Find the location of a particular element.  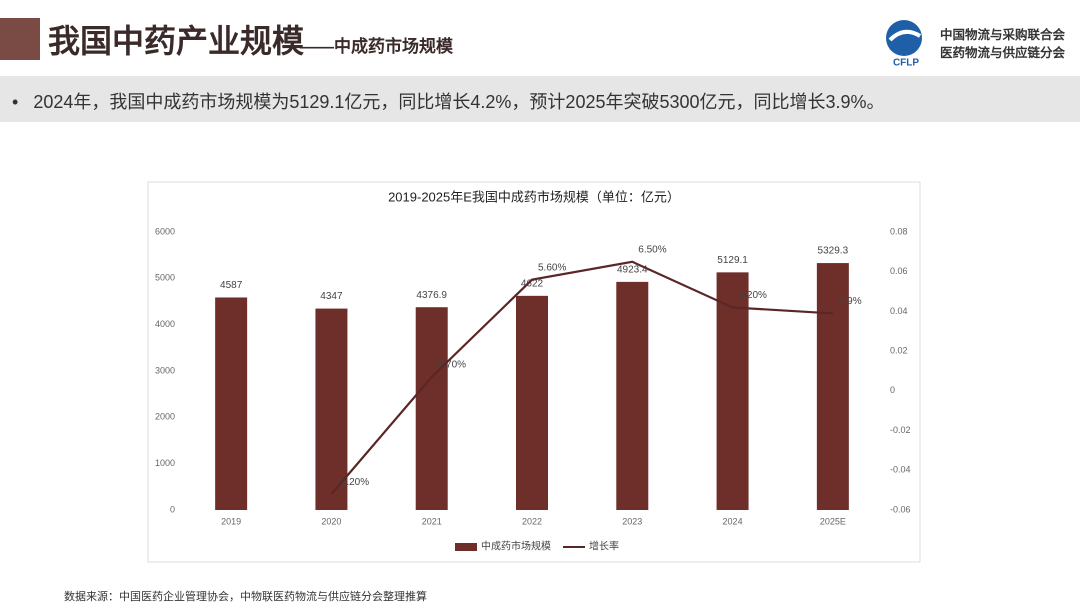

legend-label: 中成药市场规模 is located at coordinates (516, 546).